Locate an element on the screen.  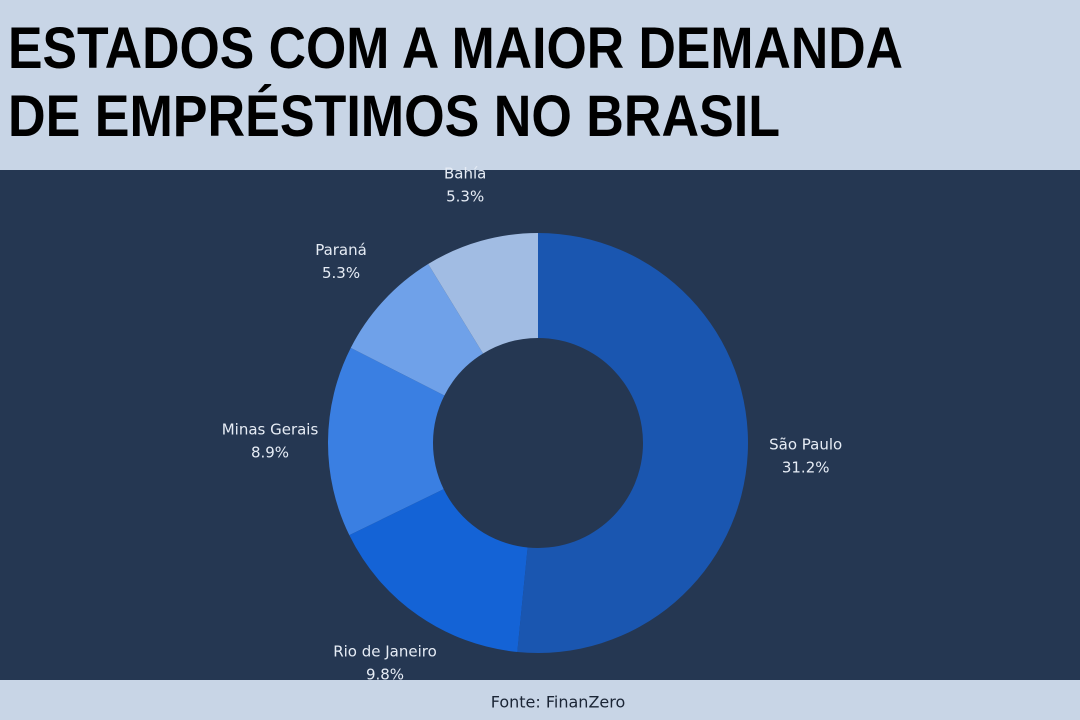
slice-label: São Paulo is located at coordinates (805, 445).